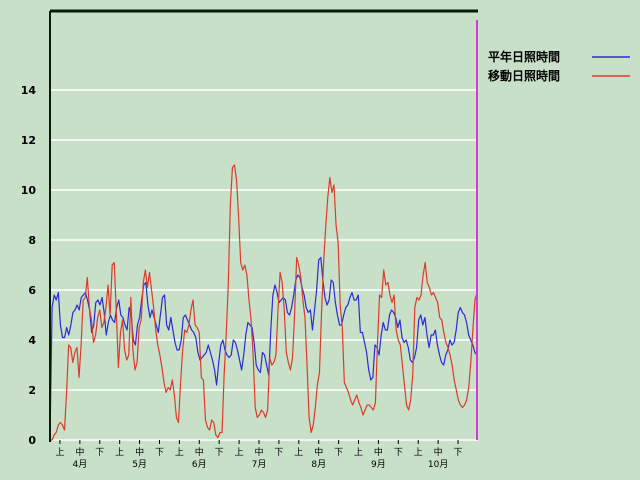  What do you see at coordinates (524, 56) in the screenshot?
I see `legend-label: 平年日照時間` at bounding box center [524, 56].